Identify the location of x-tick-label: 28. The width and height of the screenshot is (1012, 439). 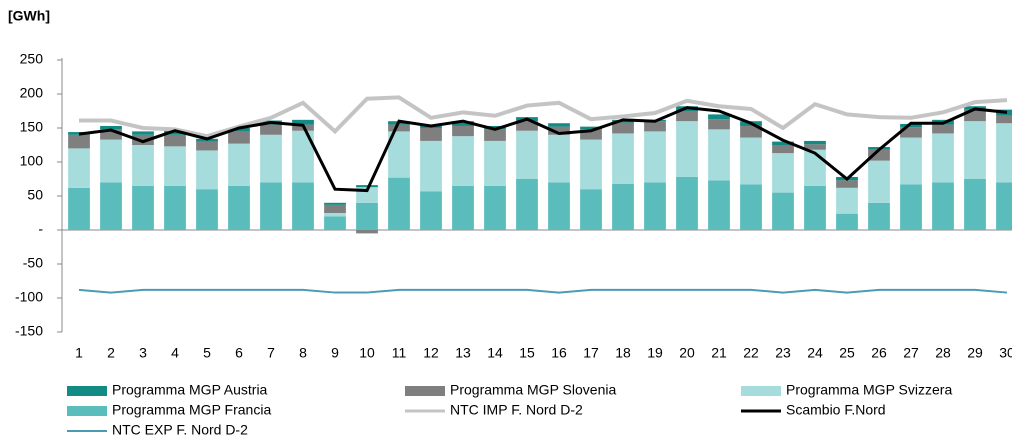
(943, 353).